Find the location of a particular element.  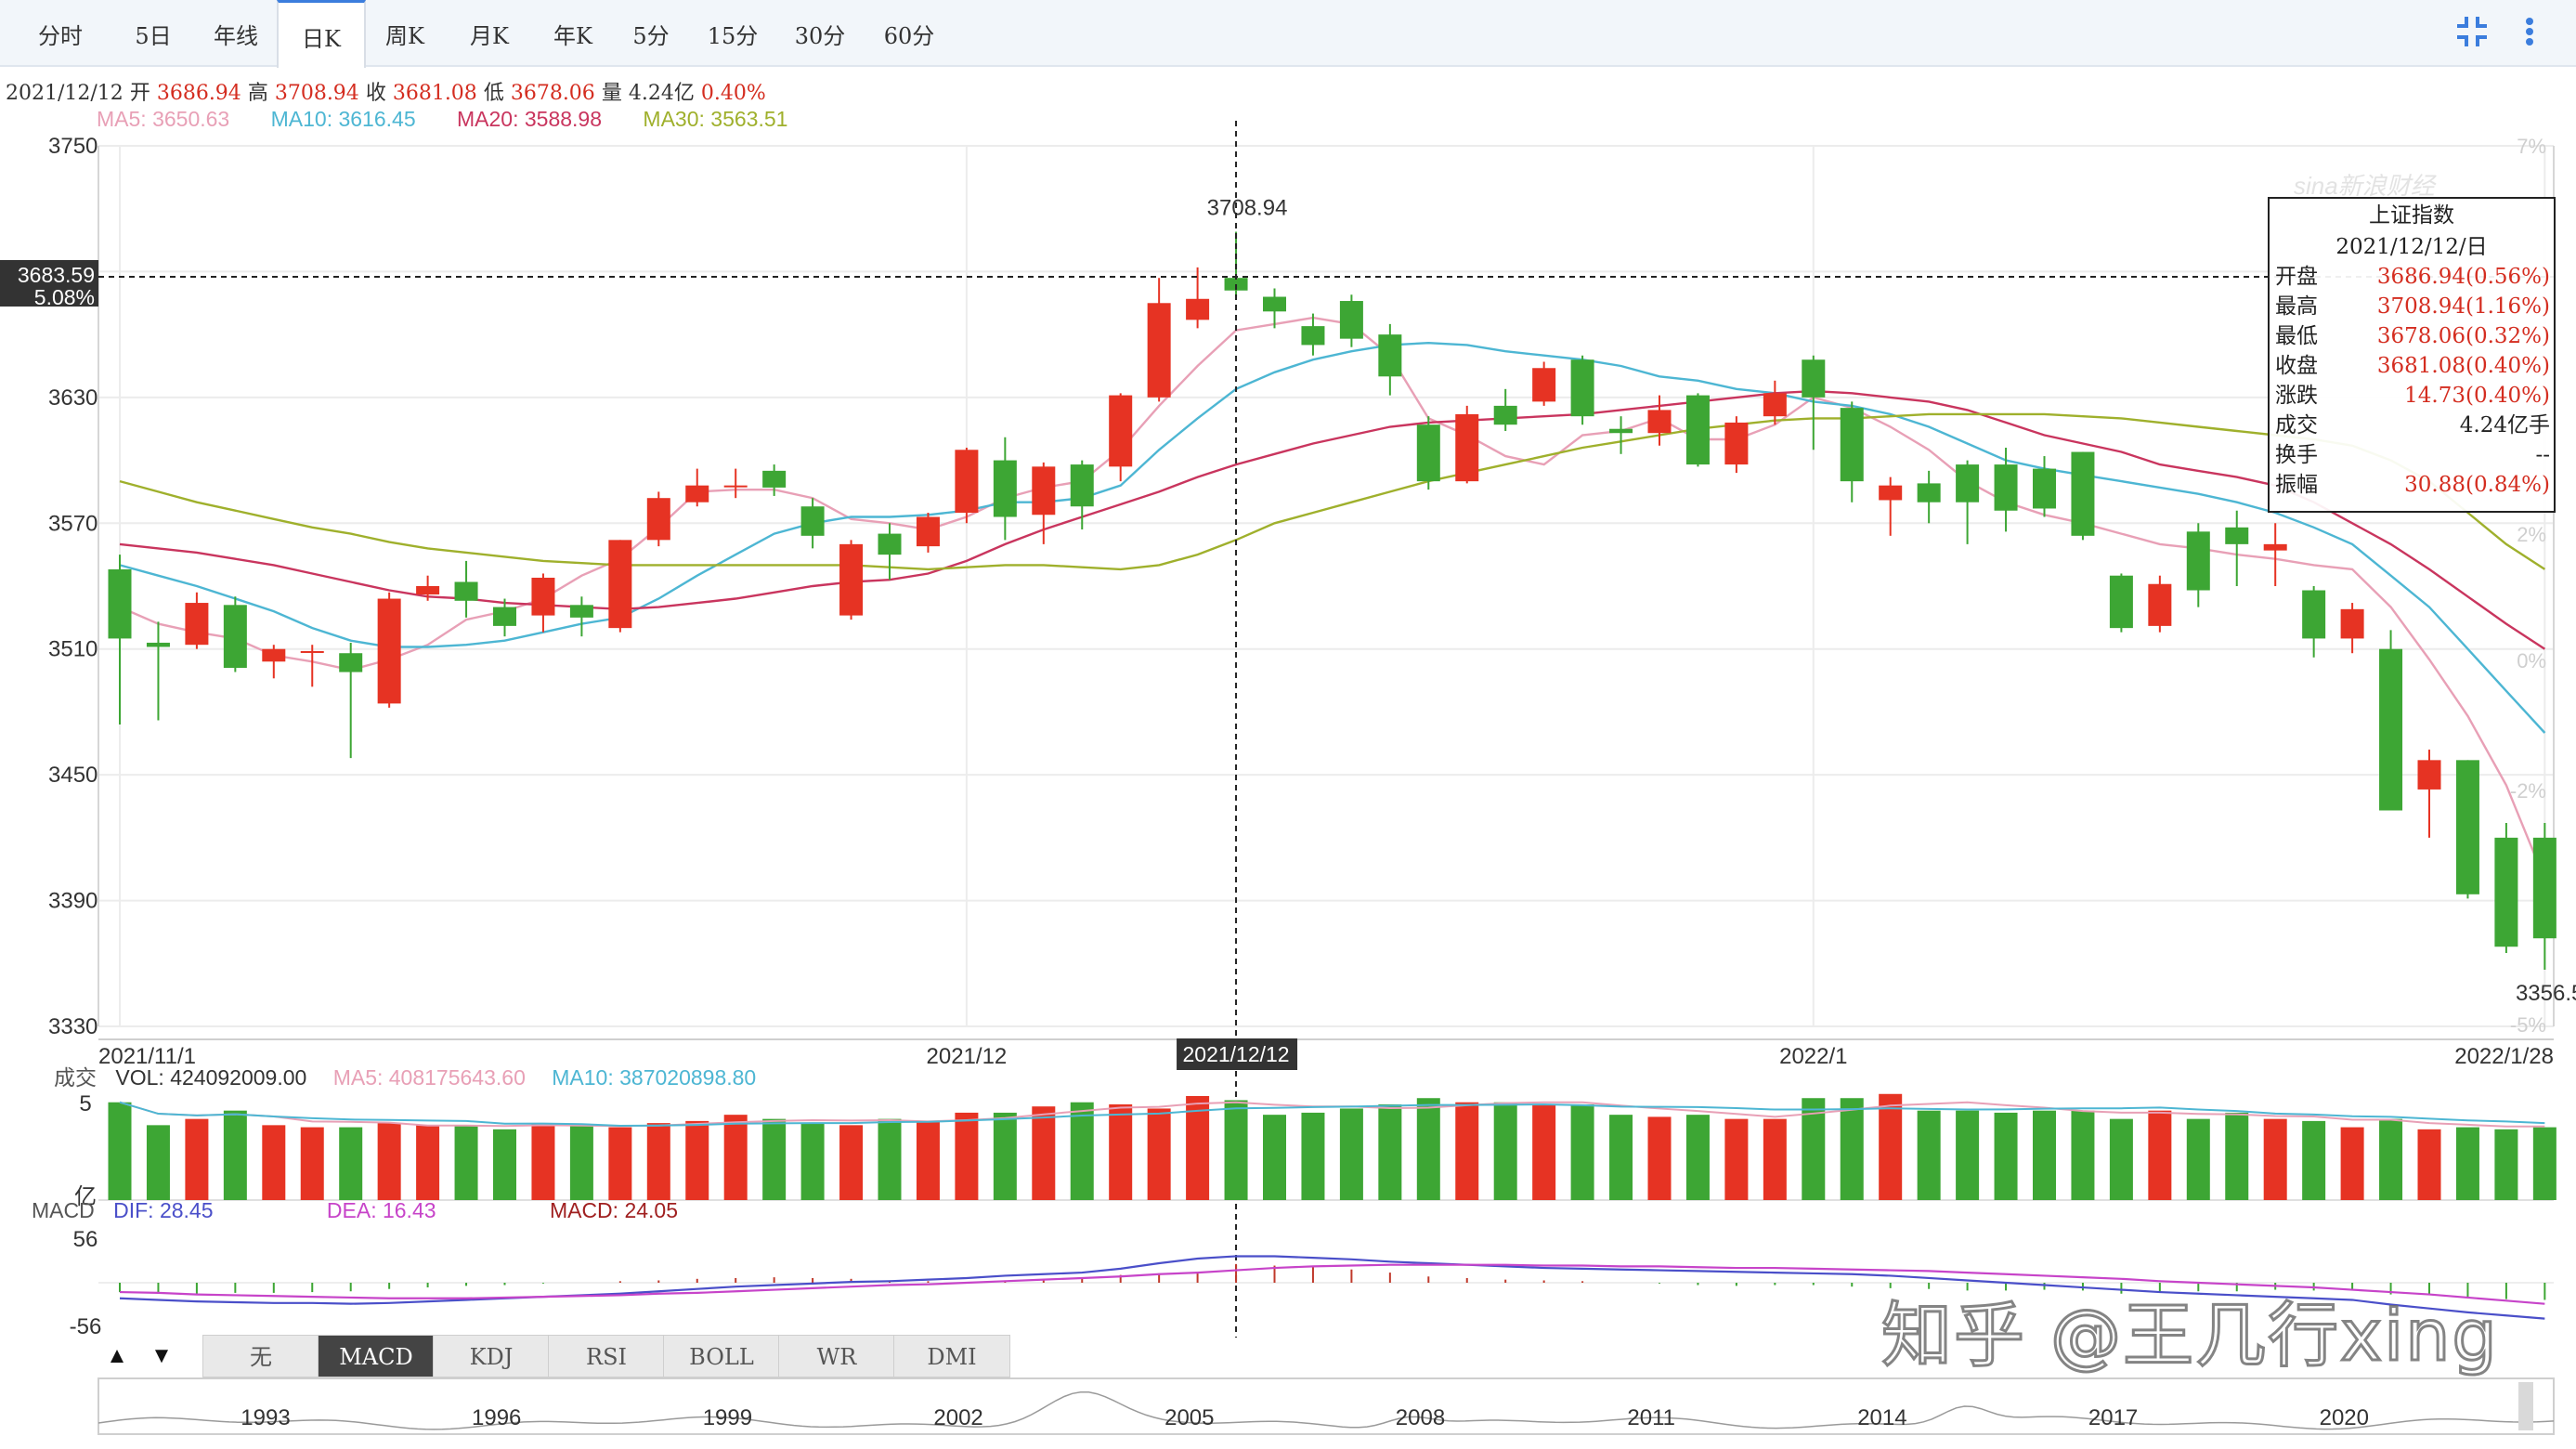

pct-tick-label: 0% is located at coordinates (2531, 660).